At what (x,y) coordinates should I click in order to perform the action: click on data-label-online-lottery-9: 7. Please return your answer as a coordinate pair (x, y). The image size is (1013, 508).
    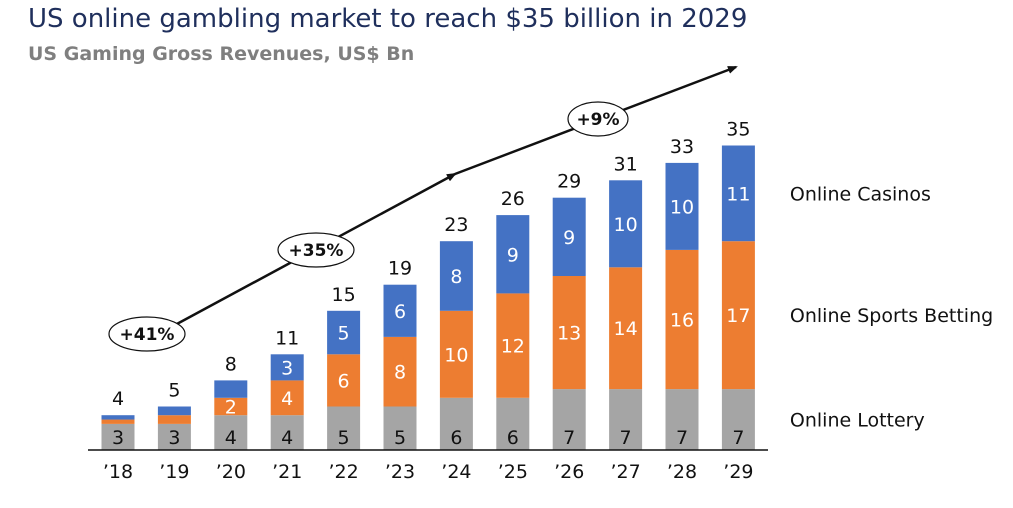
    Looking at the image, I should click on (569, 438).